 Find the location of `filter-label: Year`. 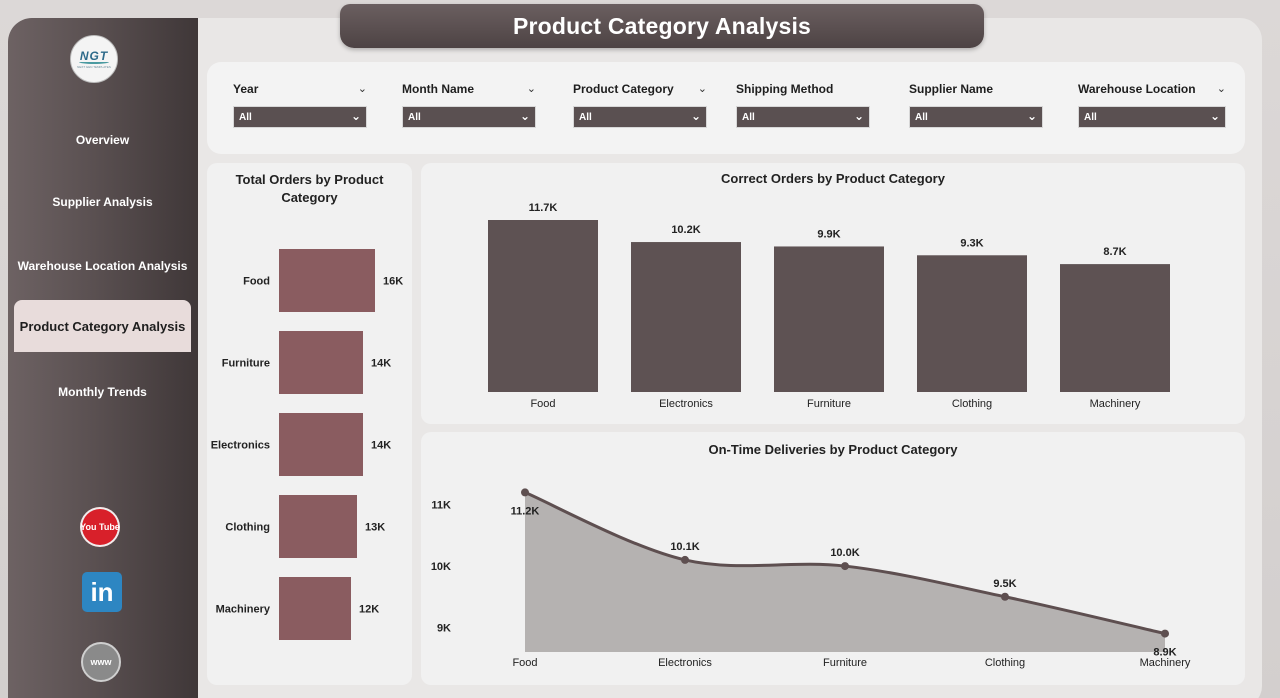

filter-label: Year is located at coordinates (246, 89).